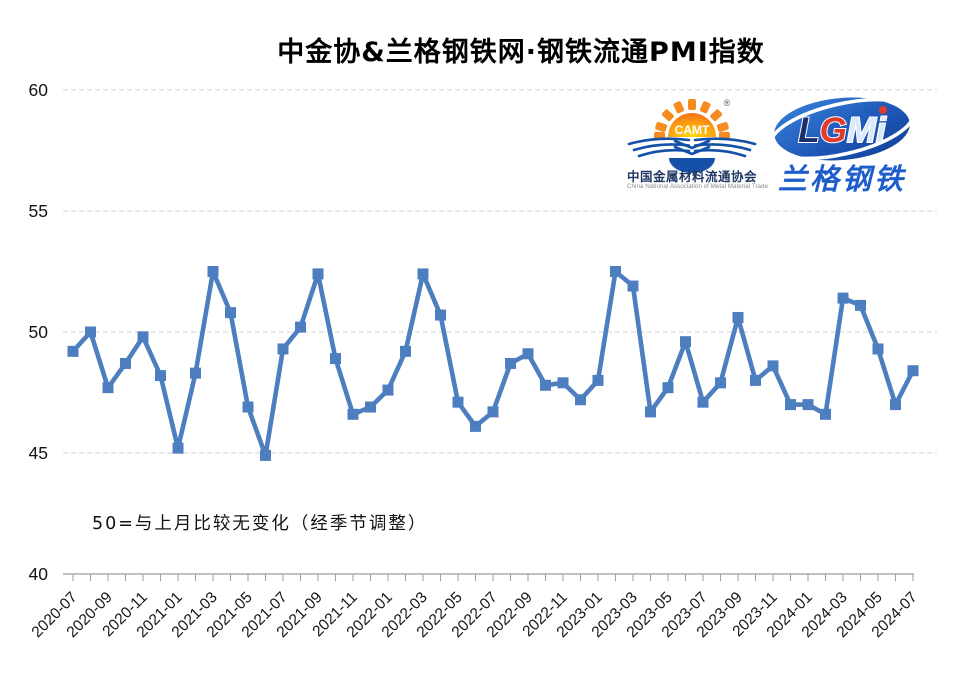 Image resolution: width=964 pixels, height=683 pixels. Describe the element at coordinates (692, 177) in the screenshot. I see `camt-chinese-name: 中国金属材料流通协会` at that location.